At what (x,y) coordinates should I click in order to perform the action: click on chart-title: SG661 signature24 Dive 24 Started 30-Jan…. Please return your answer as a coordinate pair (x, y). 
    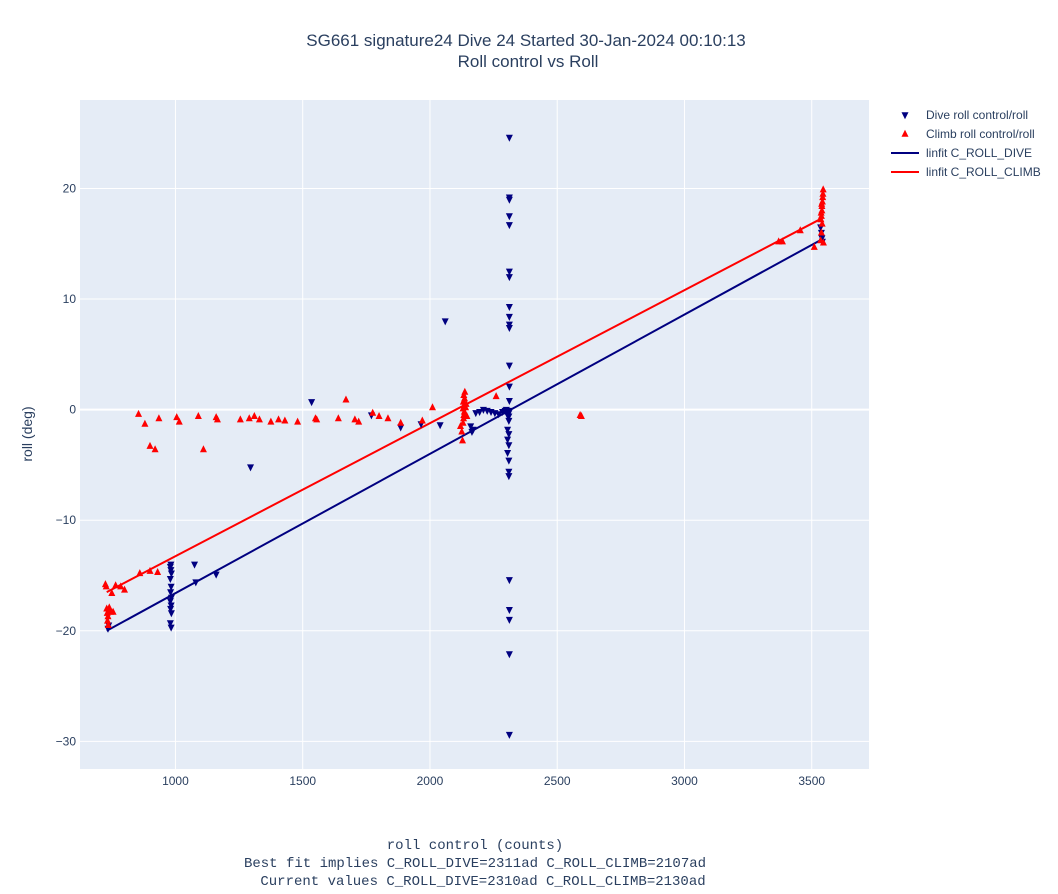
    Looking at the image, I should click on (525, 40).